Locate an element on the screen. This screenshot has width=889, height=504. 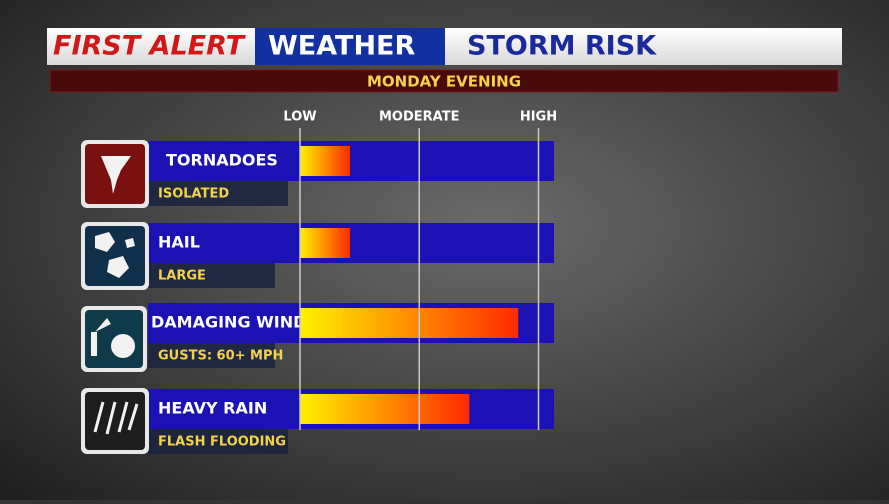
icons is located at coordinates (115, 297).